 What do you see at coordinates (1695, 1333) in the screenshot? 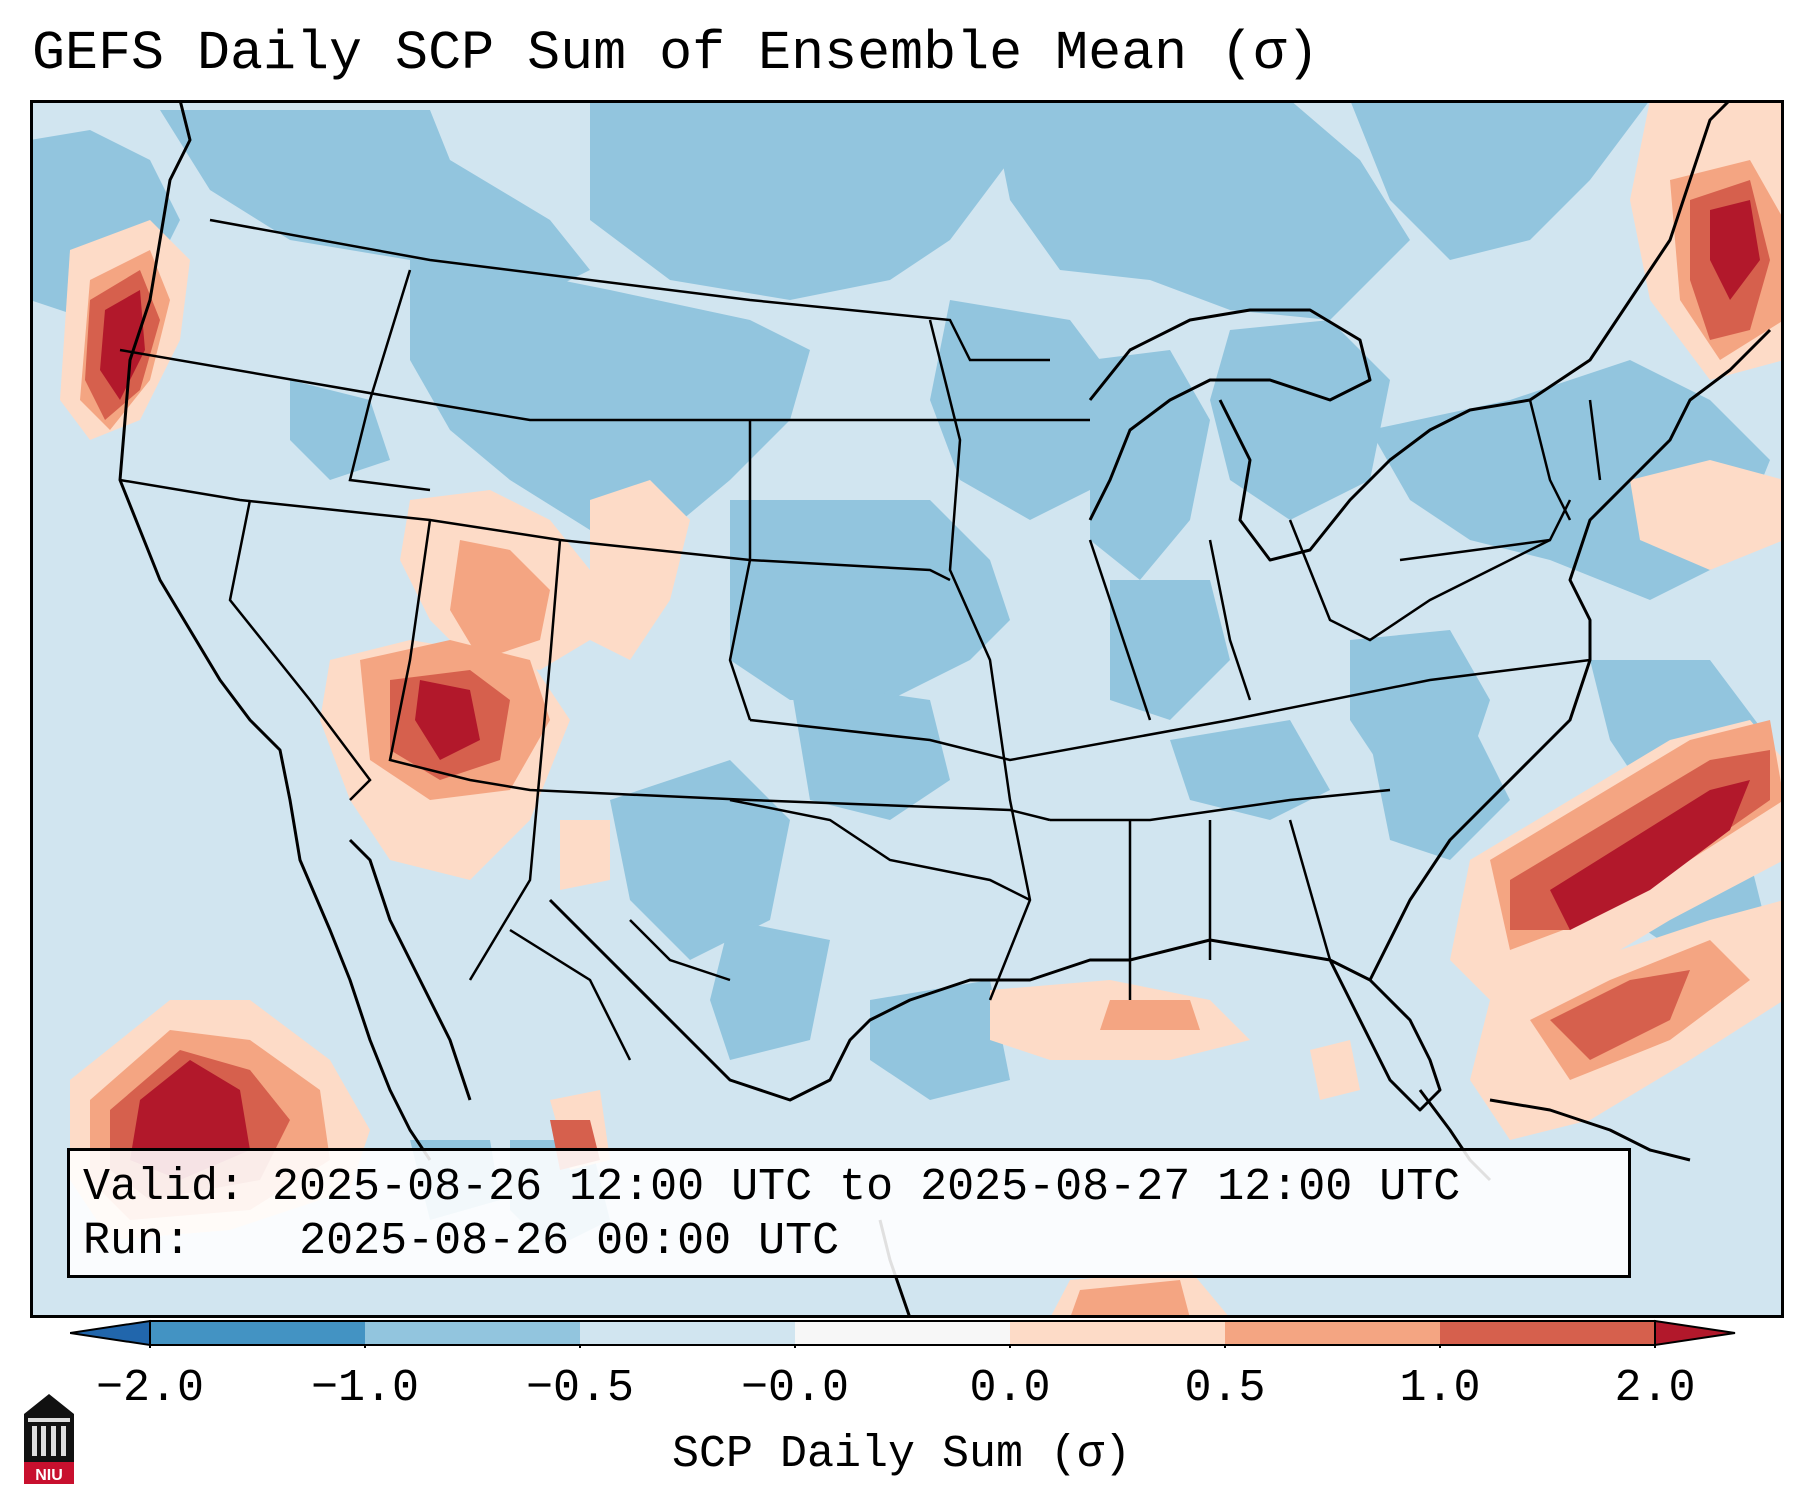
I see `colorbar-extend-high` at bounding box center [1695, 1333].